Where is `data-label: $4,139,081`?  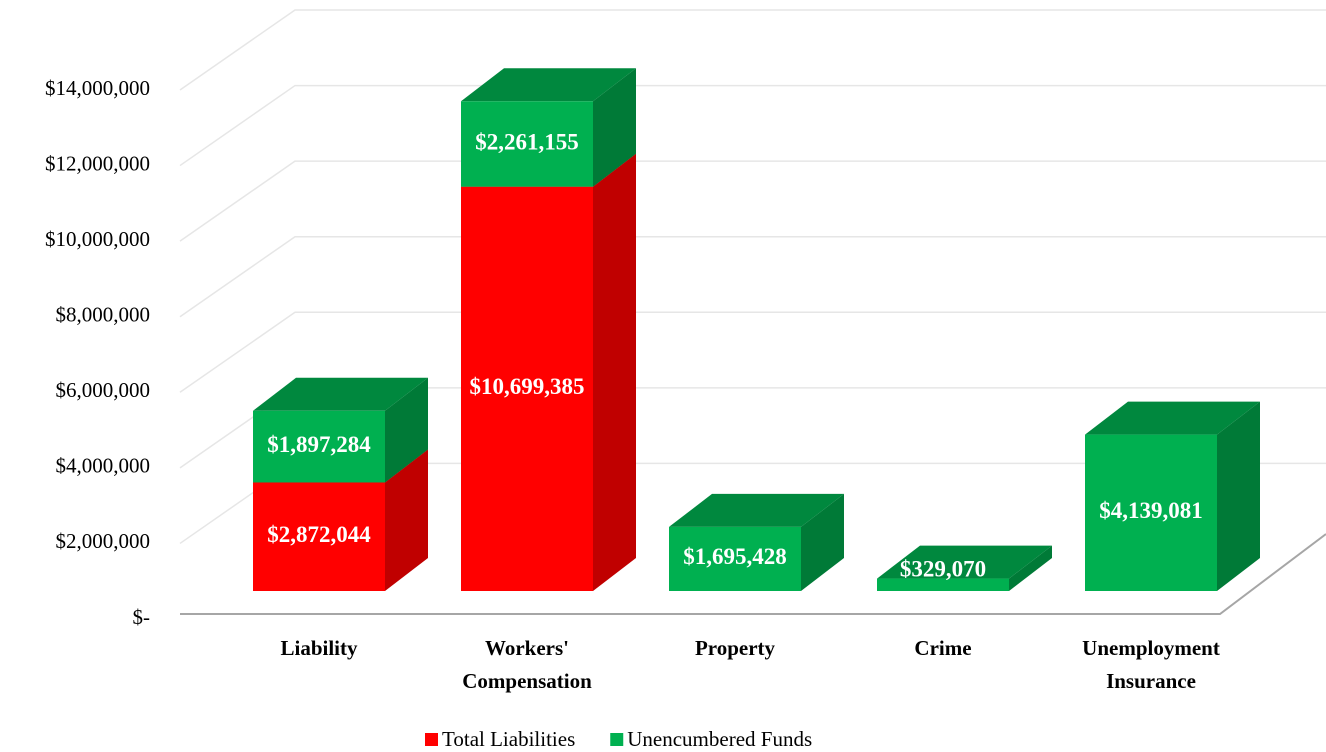
data-label: $4,139,081 is located at coordinates (1151, 510).